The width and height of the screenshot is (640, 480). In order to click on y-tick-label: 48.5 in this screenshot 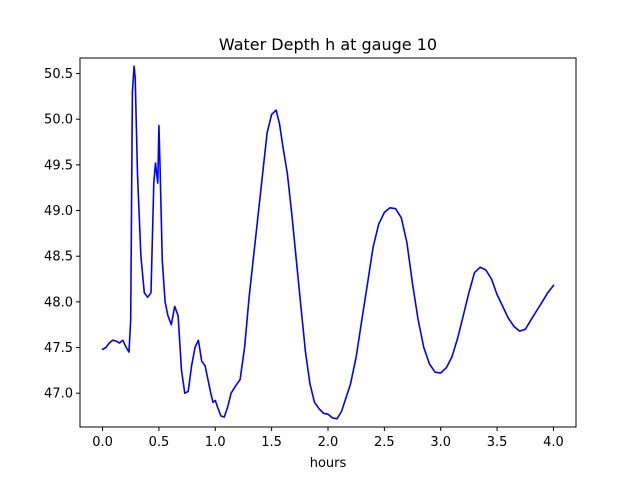, I will do `click(58, 257)`.